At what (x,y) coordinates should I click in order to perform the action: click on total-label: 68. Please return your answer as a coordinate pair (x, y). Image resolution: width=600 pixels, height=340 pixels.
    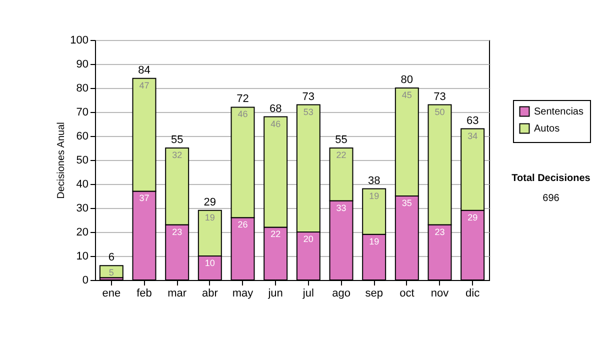
    Looking at the image, I should click on (275, 108).